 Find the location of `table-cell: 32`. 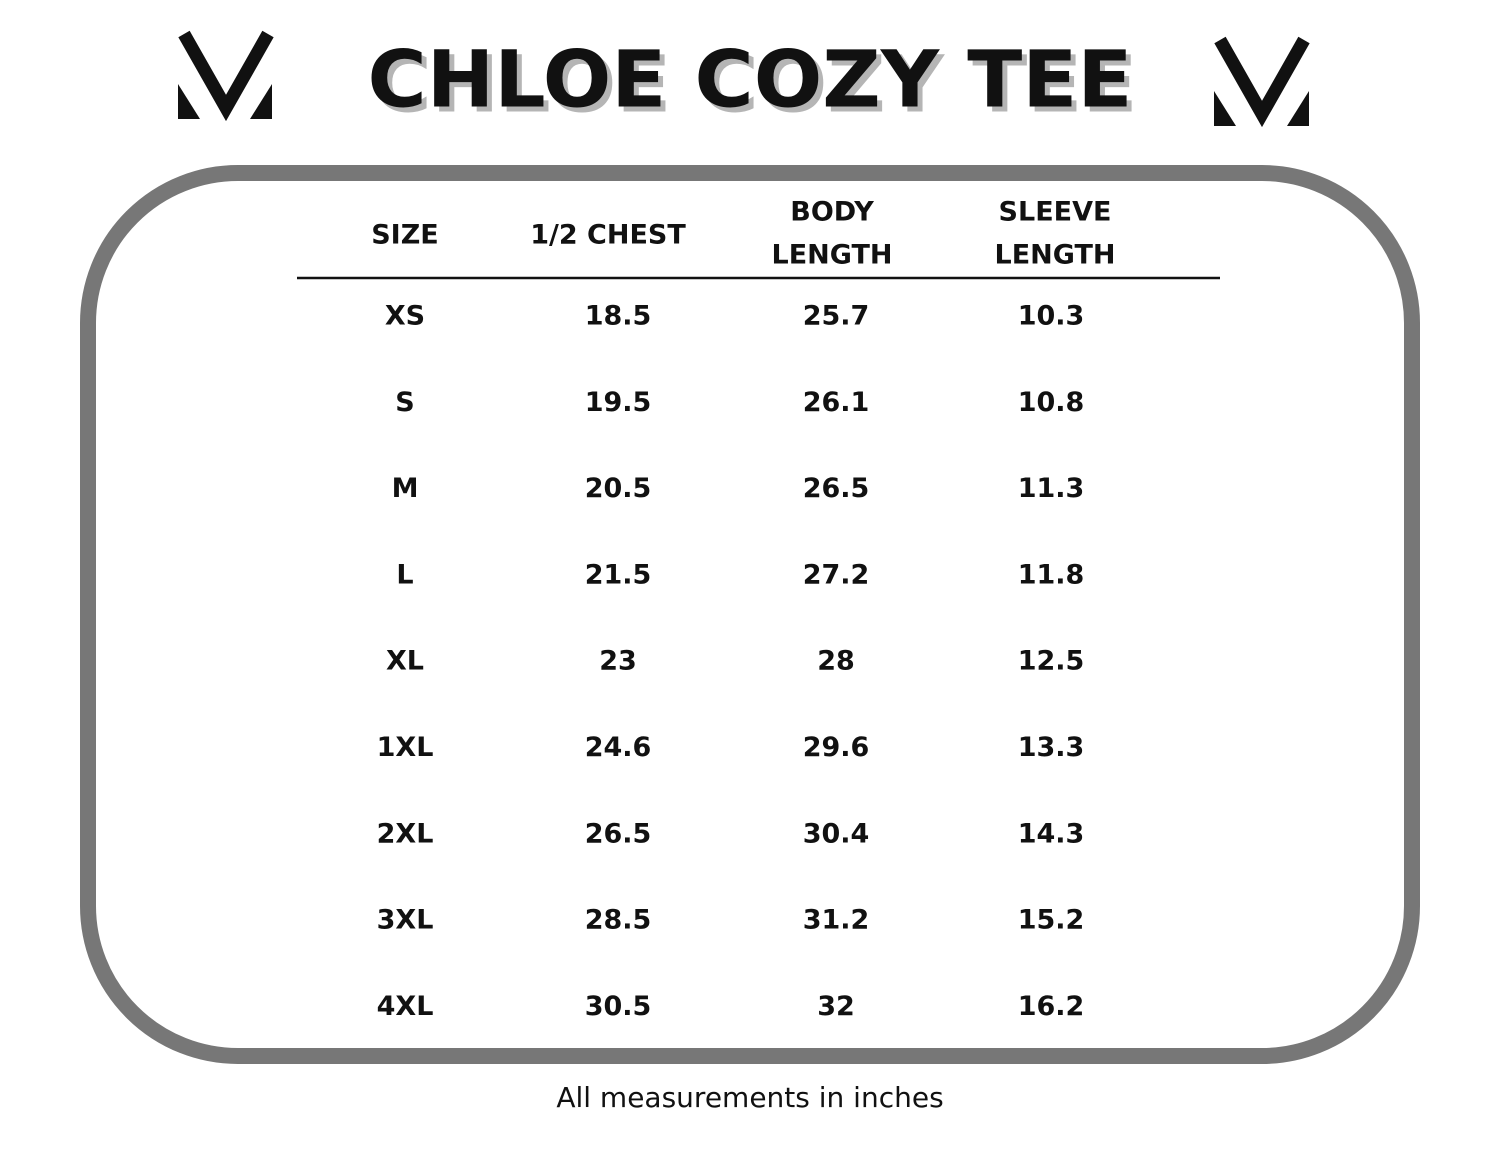

table-cell: 32 is located at coordinates (836, 1006).